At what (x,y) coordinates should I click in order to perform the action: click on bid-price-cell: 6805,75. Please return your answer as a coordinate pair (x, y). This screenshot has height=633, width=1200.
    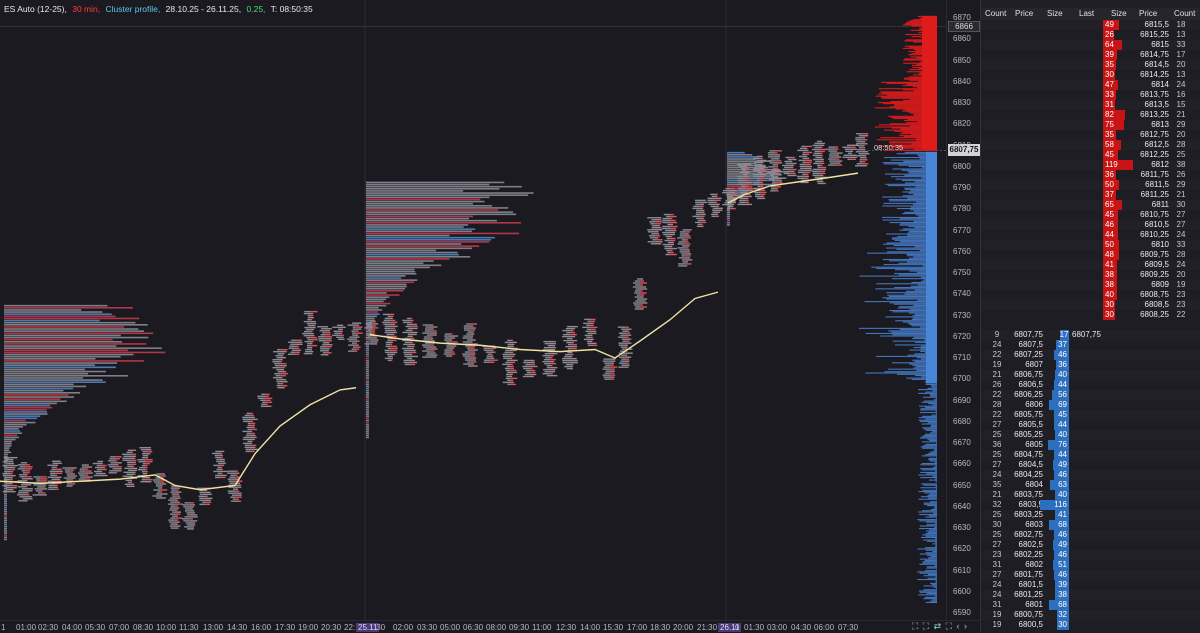
    Looking at the image, I should click on (1028, 414).